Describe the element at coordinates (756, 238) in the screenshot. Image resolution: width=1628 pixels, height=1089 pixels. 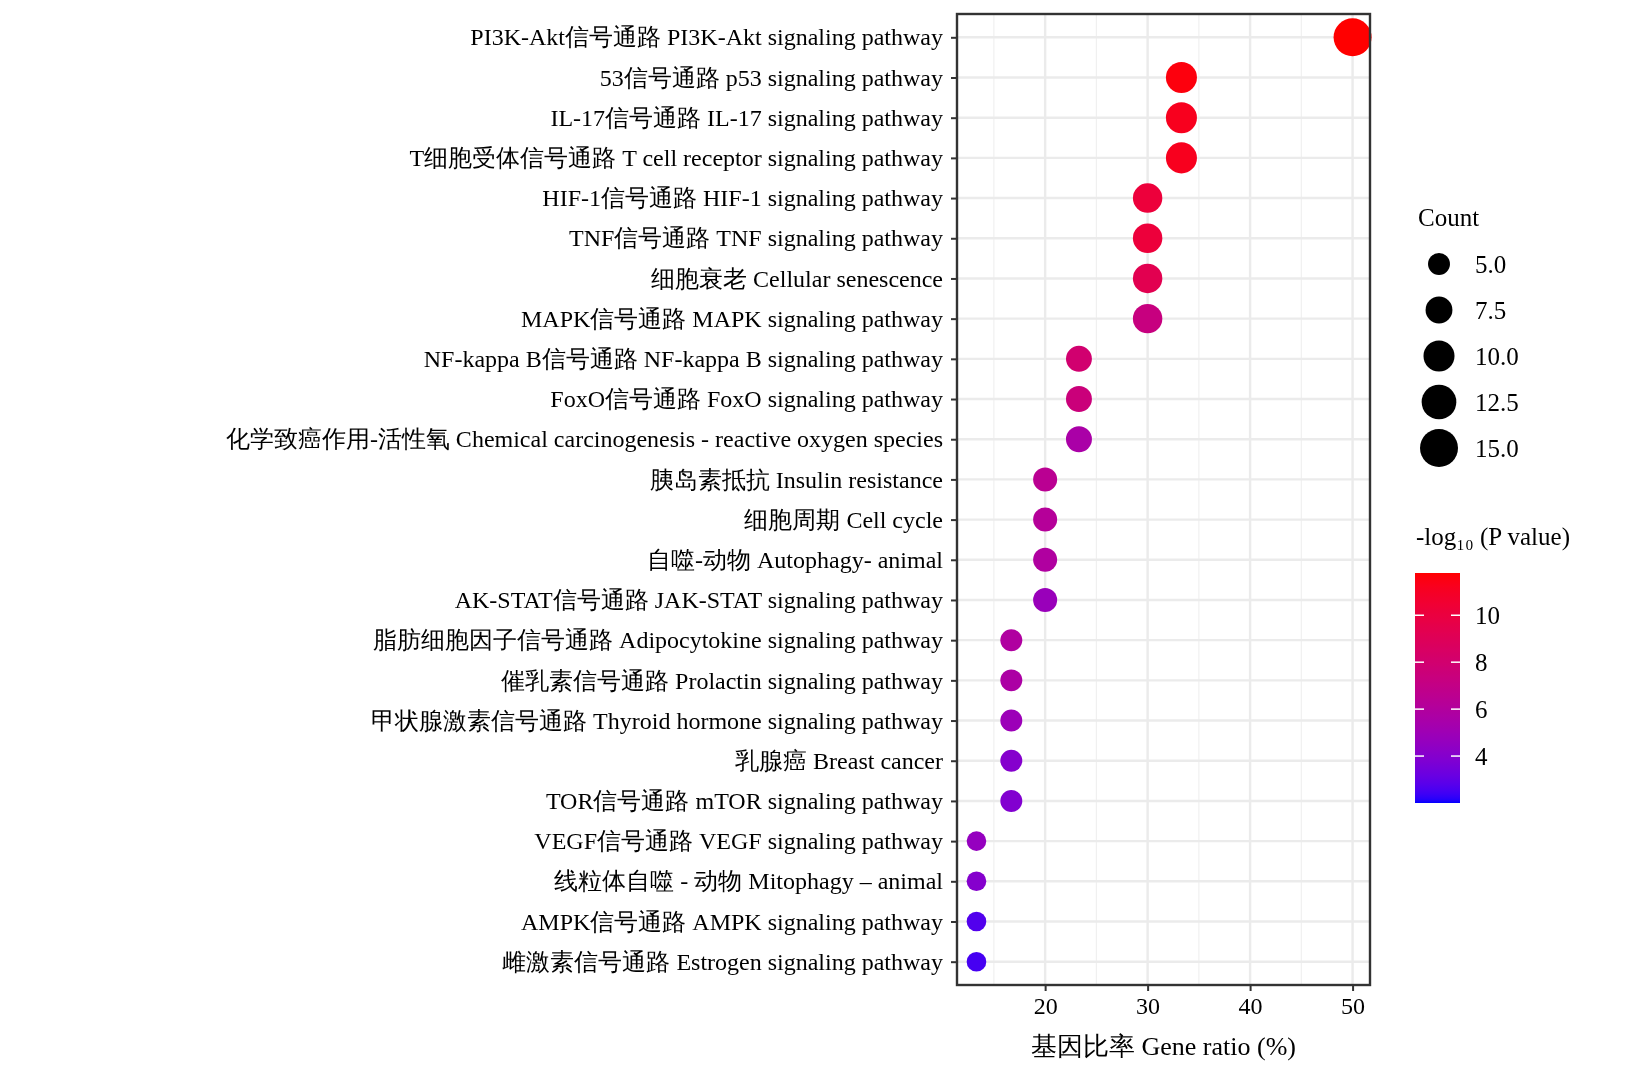
I see `y-tick-label: TNF信号通路 TNF signaling pathway` at that location.